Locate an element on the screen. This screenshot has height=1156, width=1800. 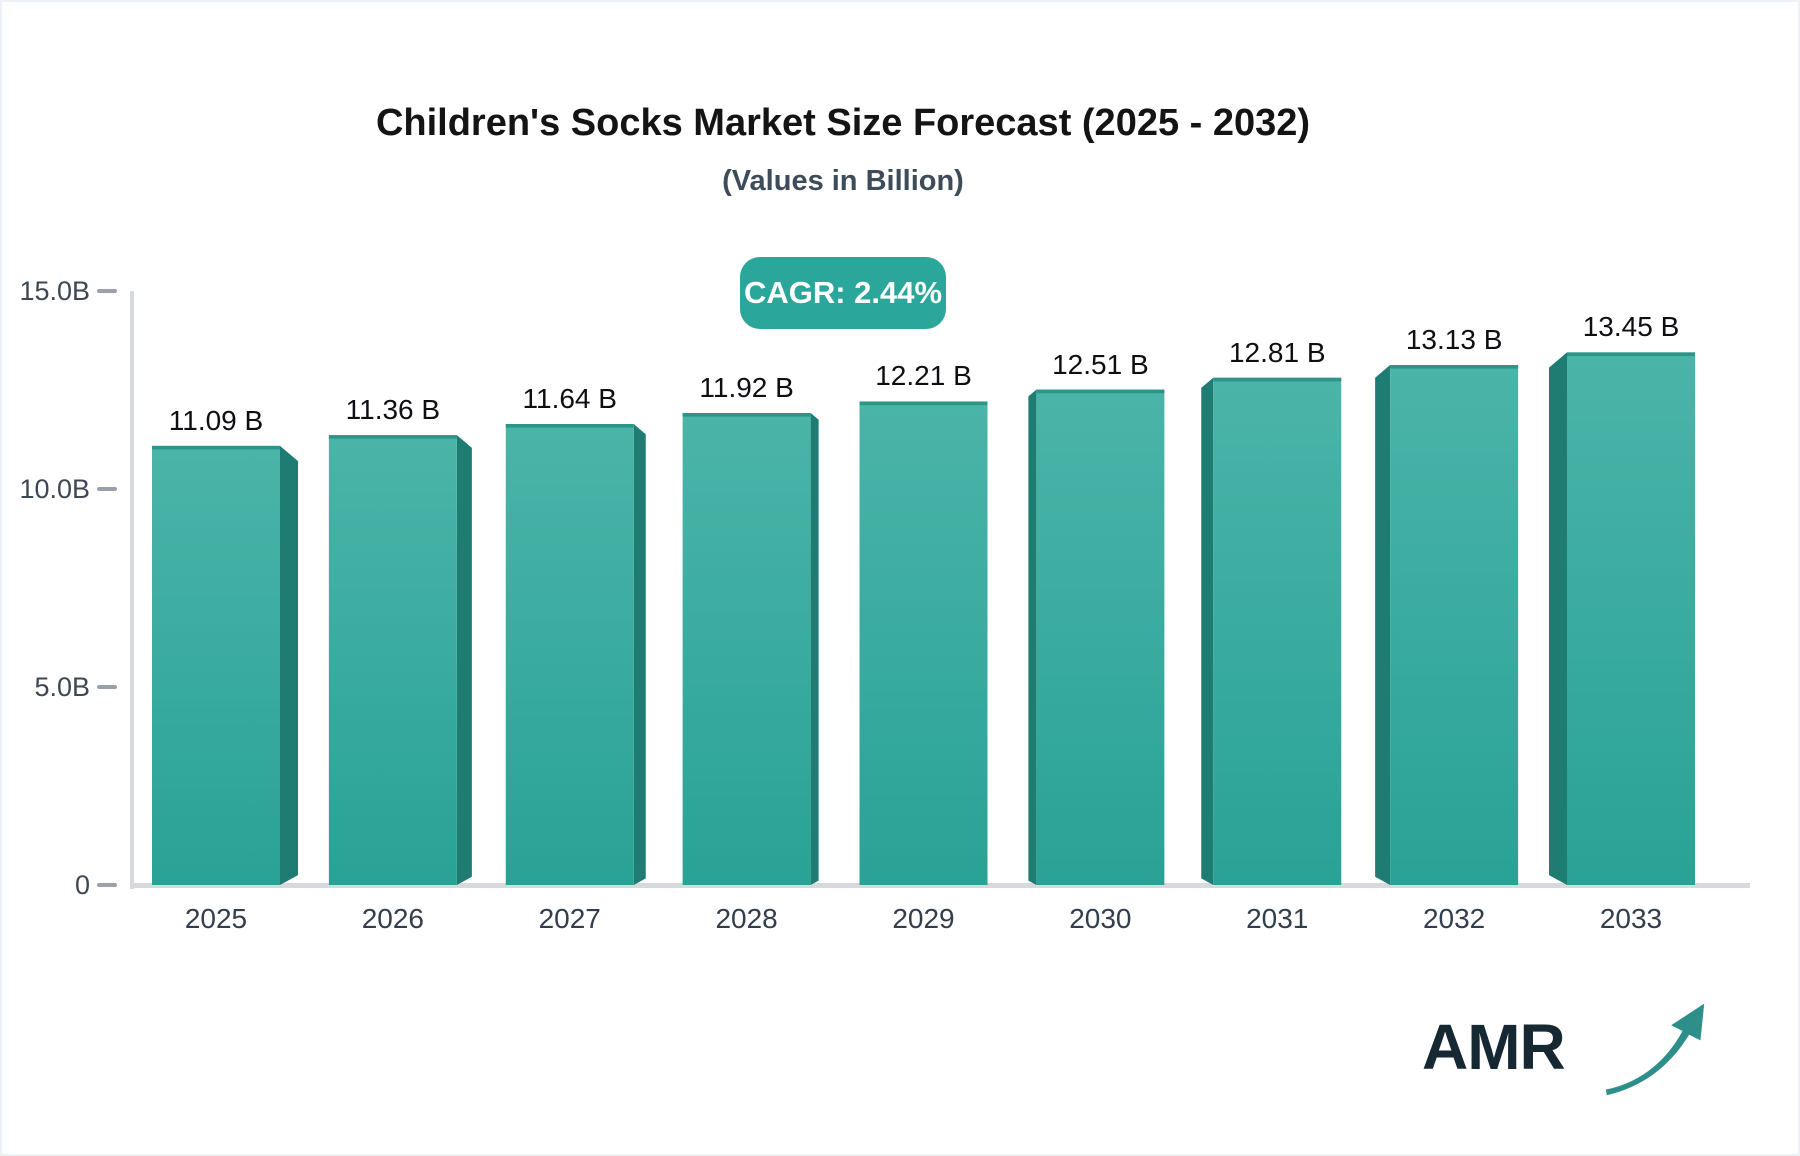
x-category-label: 2026 is located at coordinates (393, 918).